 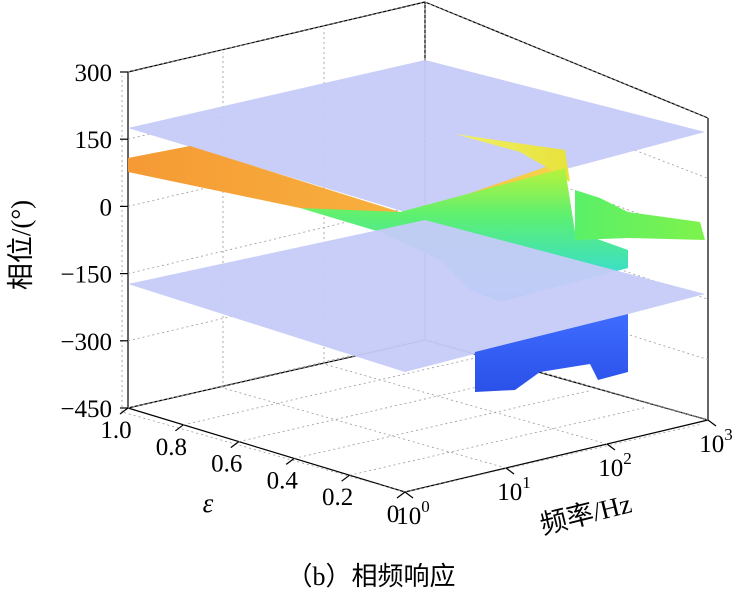 I want to click on y-tick-label: 0, so click(x=393, y=514).